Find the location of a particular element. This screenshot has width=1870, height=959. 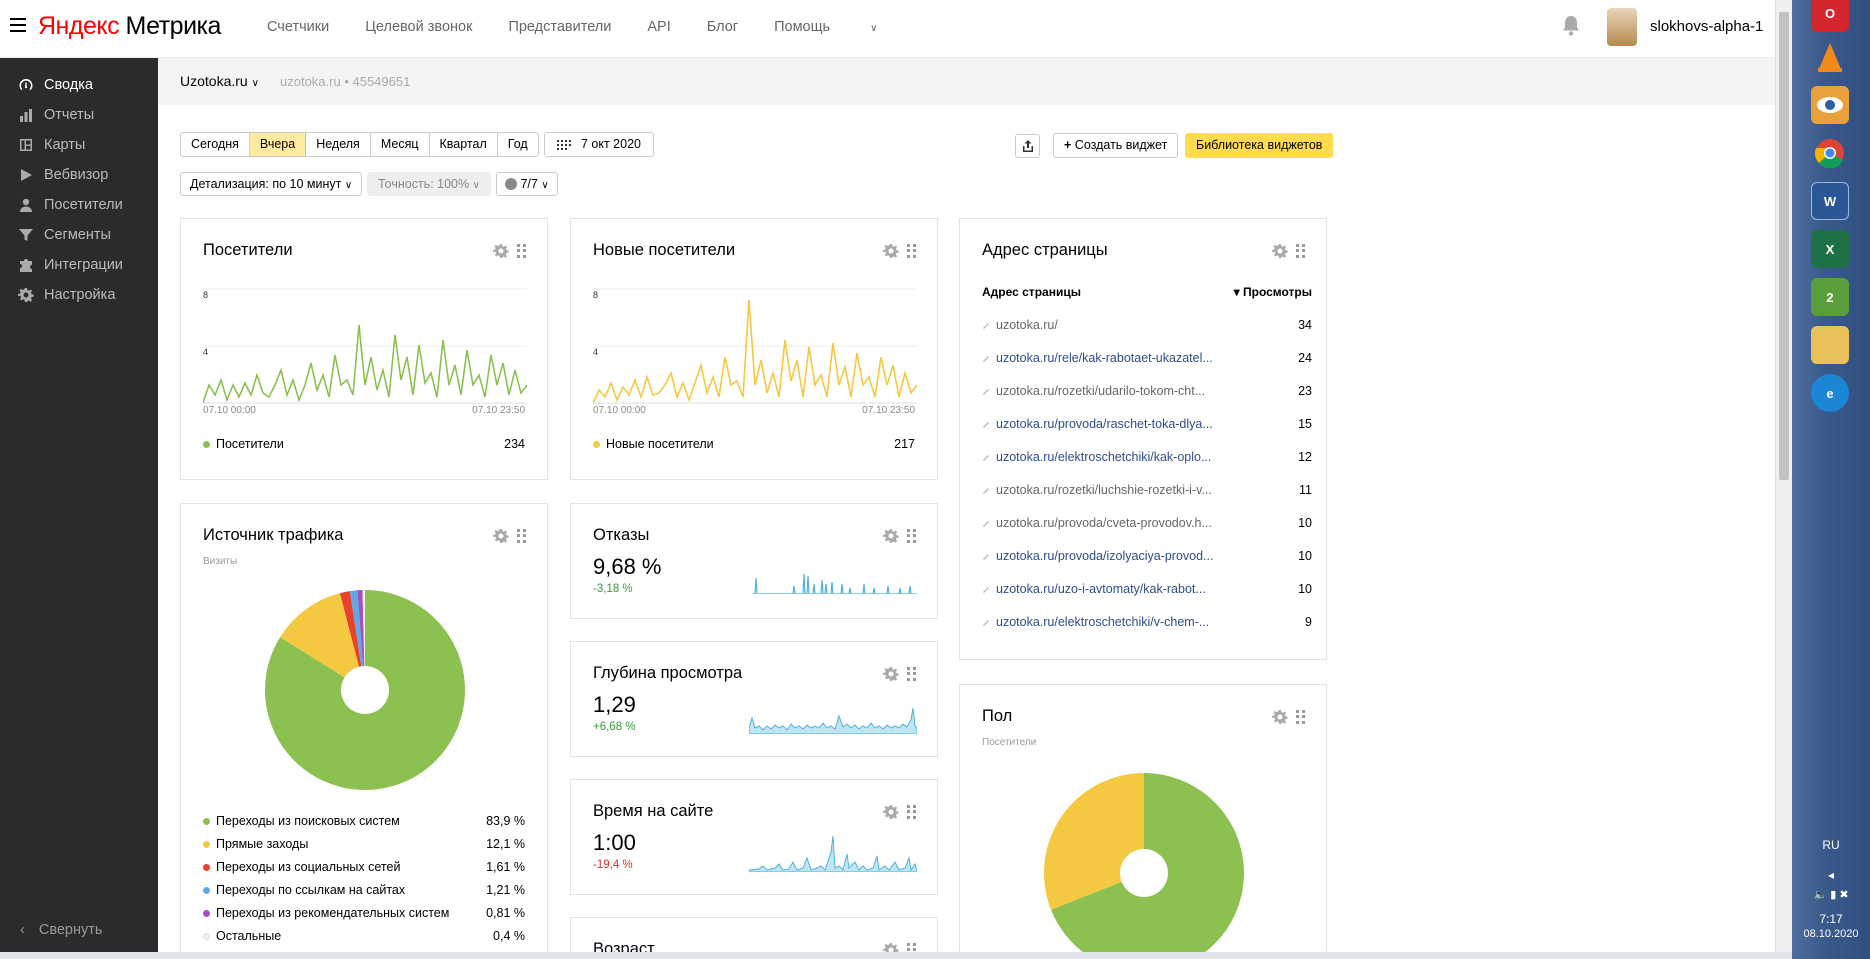

username: slokhovs-alpha-1 is located at coordinates (1707, 26).